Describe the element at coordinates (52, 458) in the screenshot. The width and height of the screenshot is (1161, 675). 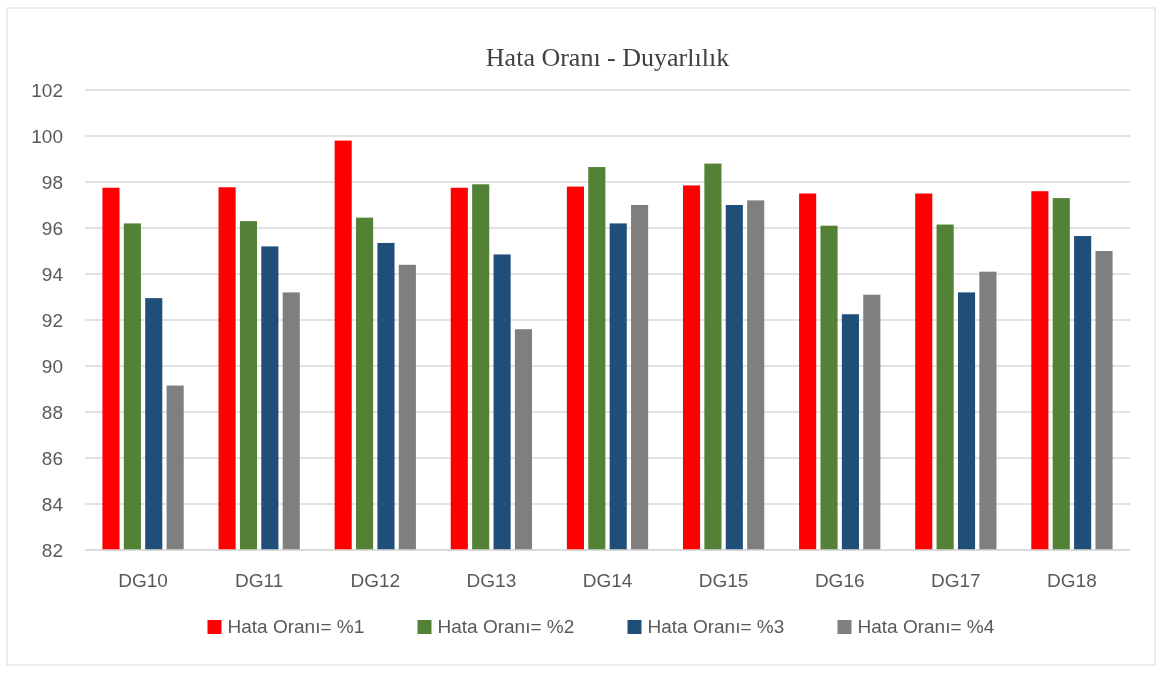
I see `y-tick-label: 86` at that location.